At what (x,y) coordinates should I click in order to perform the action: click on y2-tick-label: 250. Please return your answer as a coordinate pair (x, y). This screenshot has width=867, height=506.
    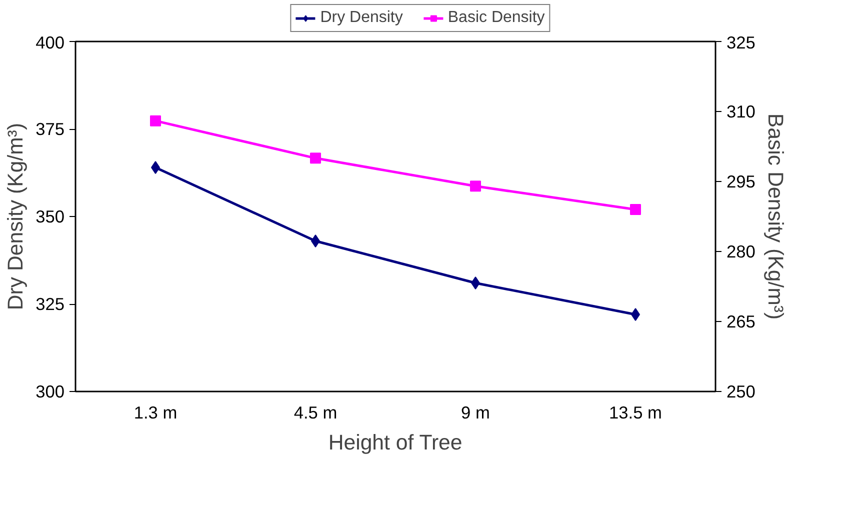
    Looking at the image, I should click on (741, 392).